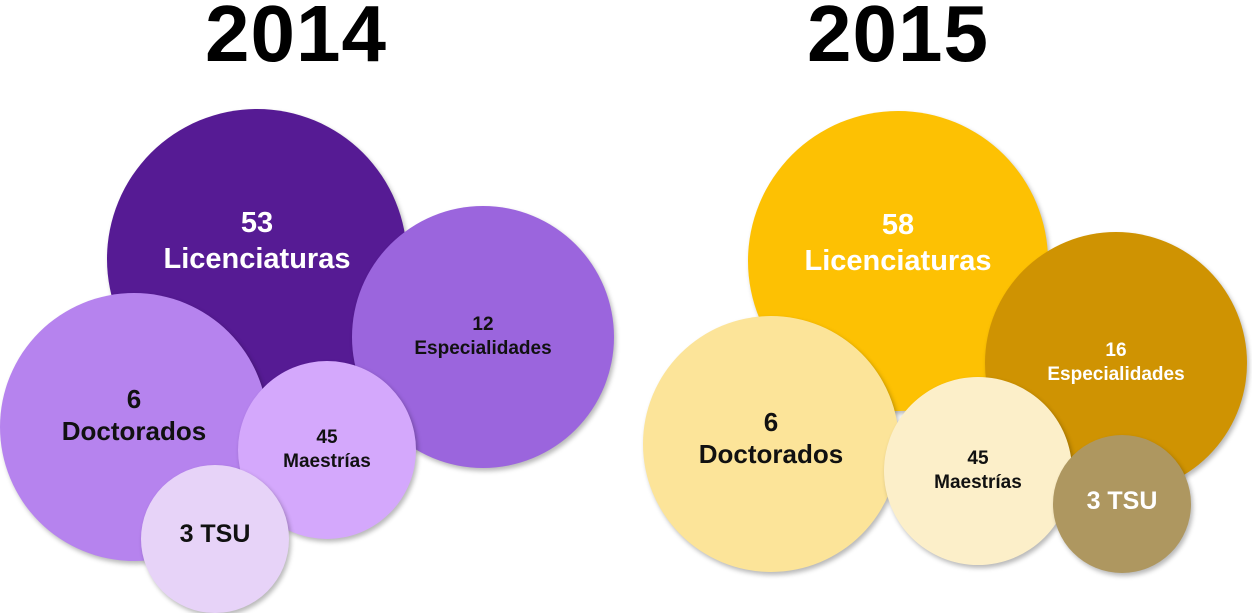 The height and width of the screenshot is (613, 1252). Describe the element at coordinates (978, 471) in the screenshot. I see `bubble-maestrias-2015: 45 Maestrías` at that location.